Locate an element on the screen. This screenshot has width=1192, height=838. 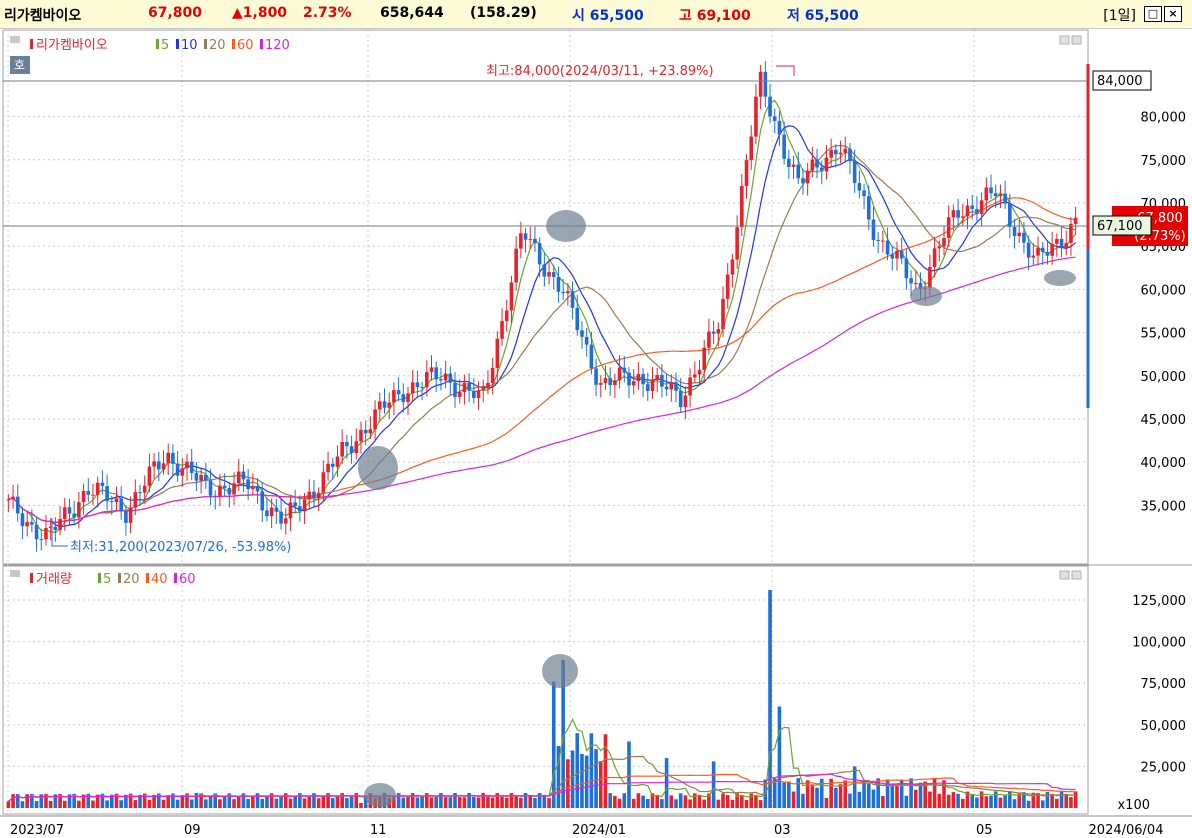
restore-button: □ is located at coordinates (1153, 14).